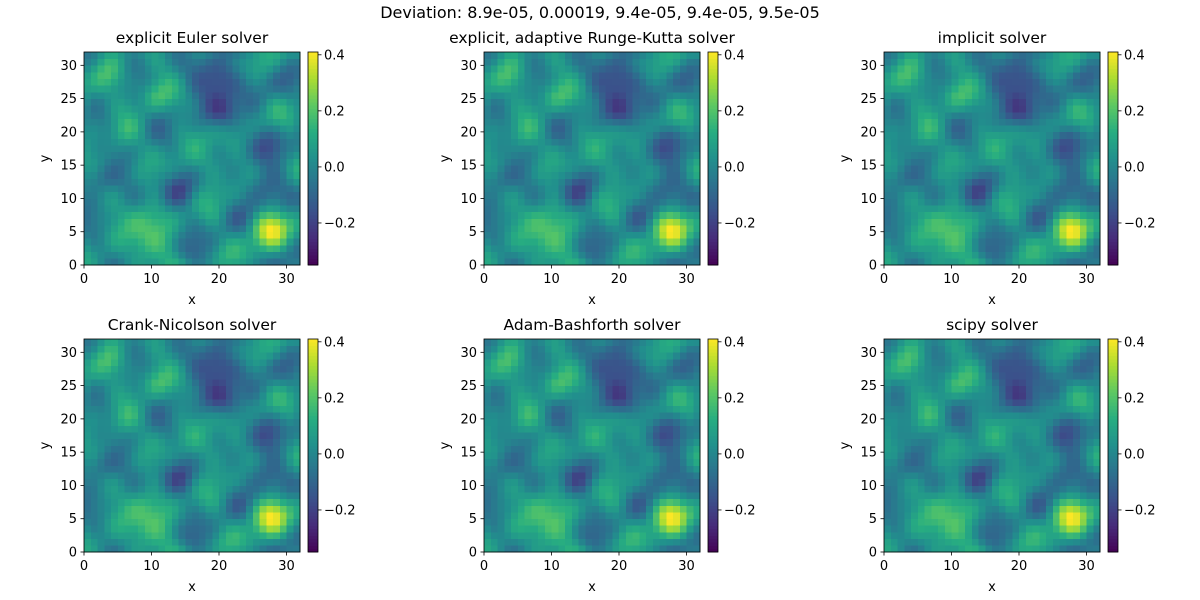 Image resolution: width=1200 pixels, height=600 pixels. Describe the element at coordinates (551, 279) in the screenshot. I see `x-tick-label: 10` at that location.